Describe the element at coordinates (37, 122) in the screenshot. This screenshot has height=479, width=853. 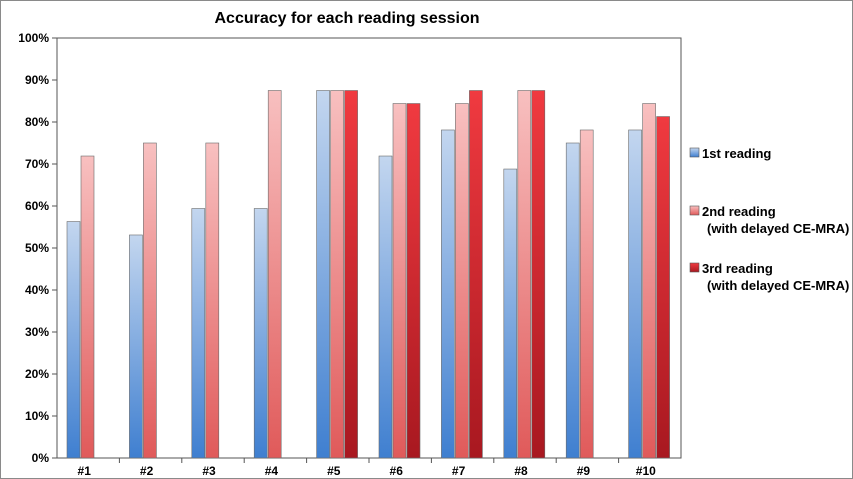
I see `y-tick-label: 80%` at that location.